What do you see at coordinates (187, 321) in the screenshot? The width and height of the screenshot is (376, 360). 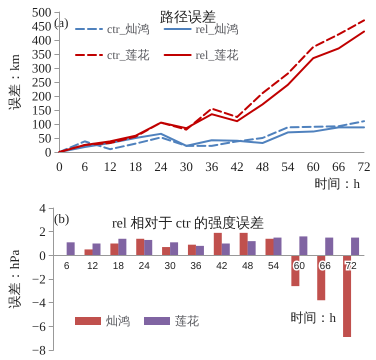 I see `legend-label: 莲花` at bounding box center [187, 321].